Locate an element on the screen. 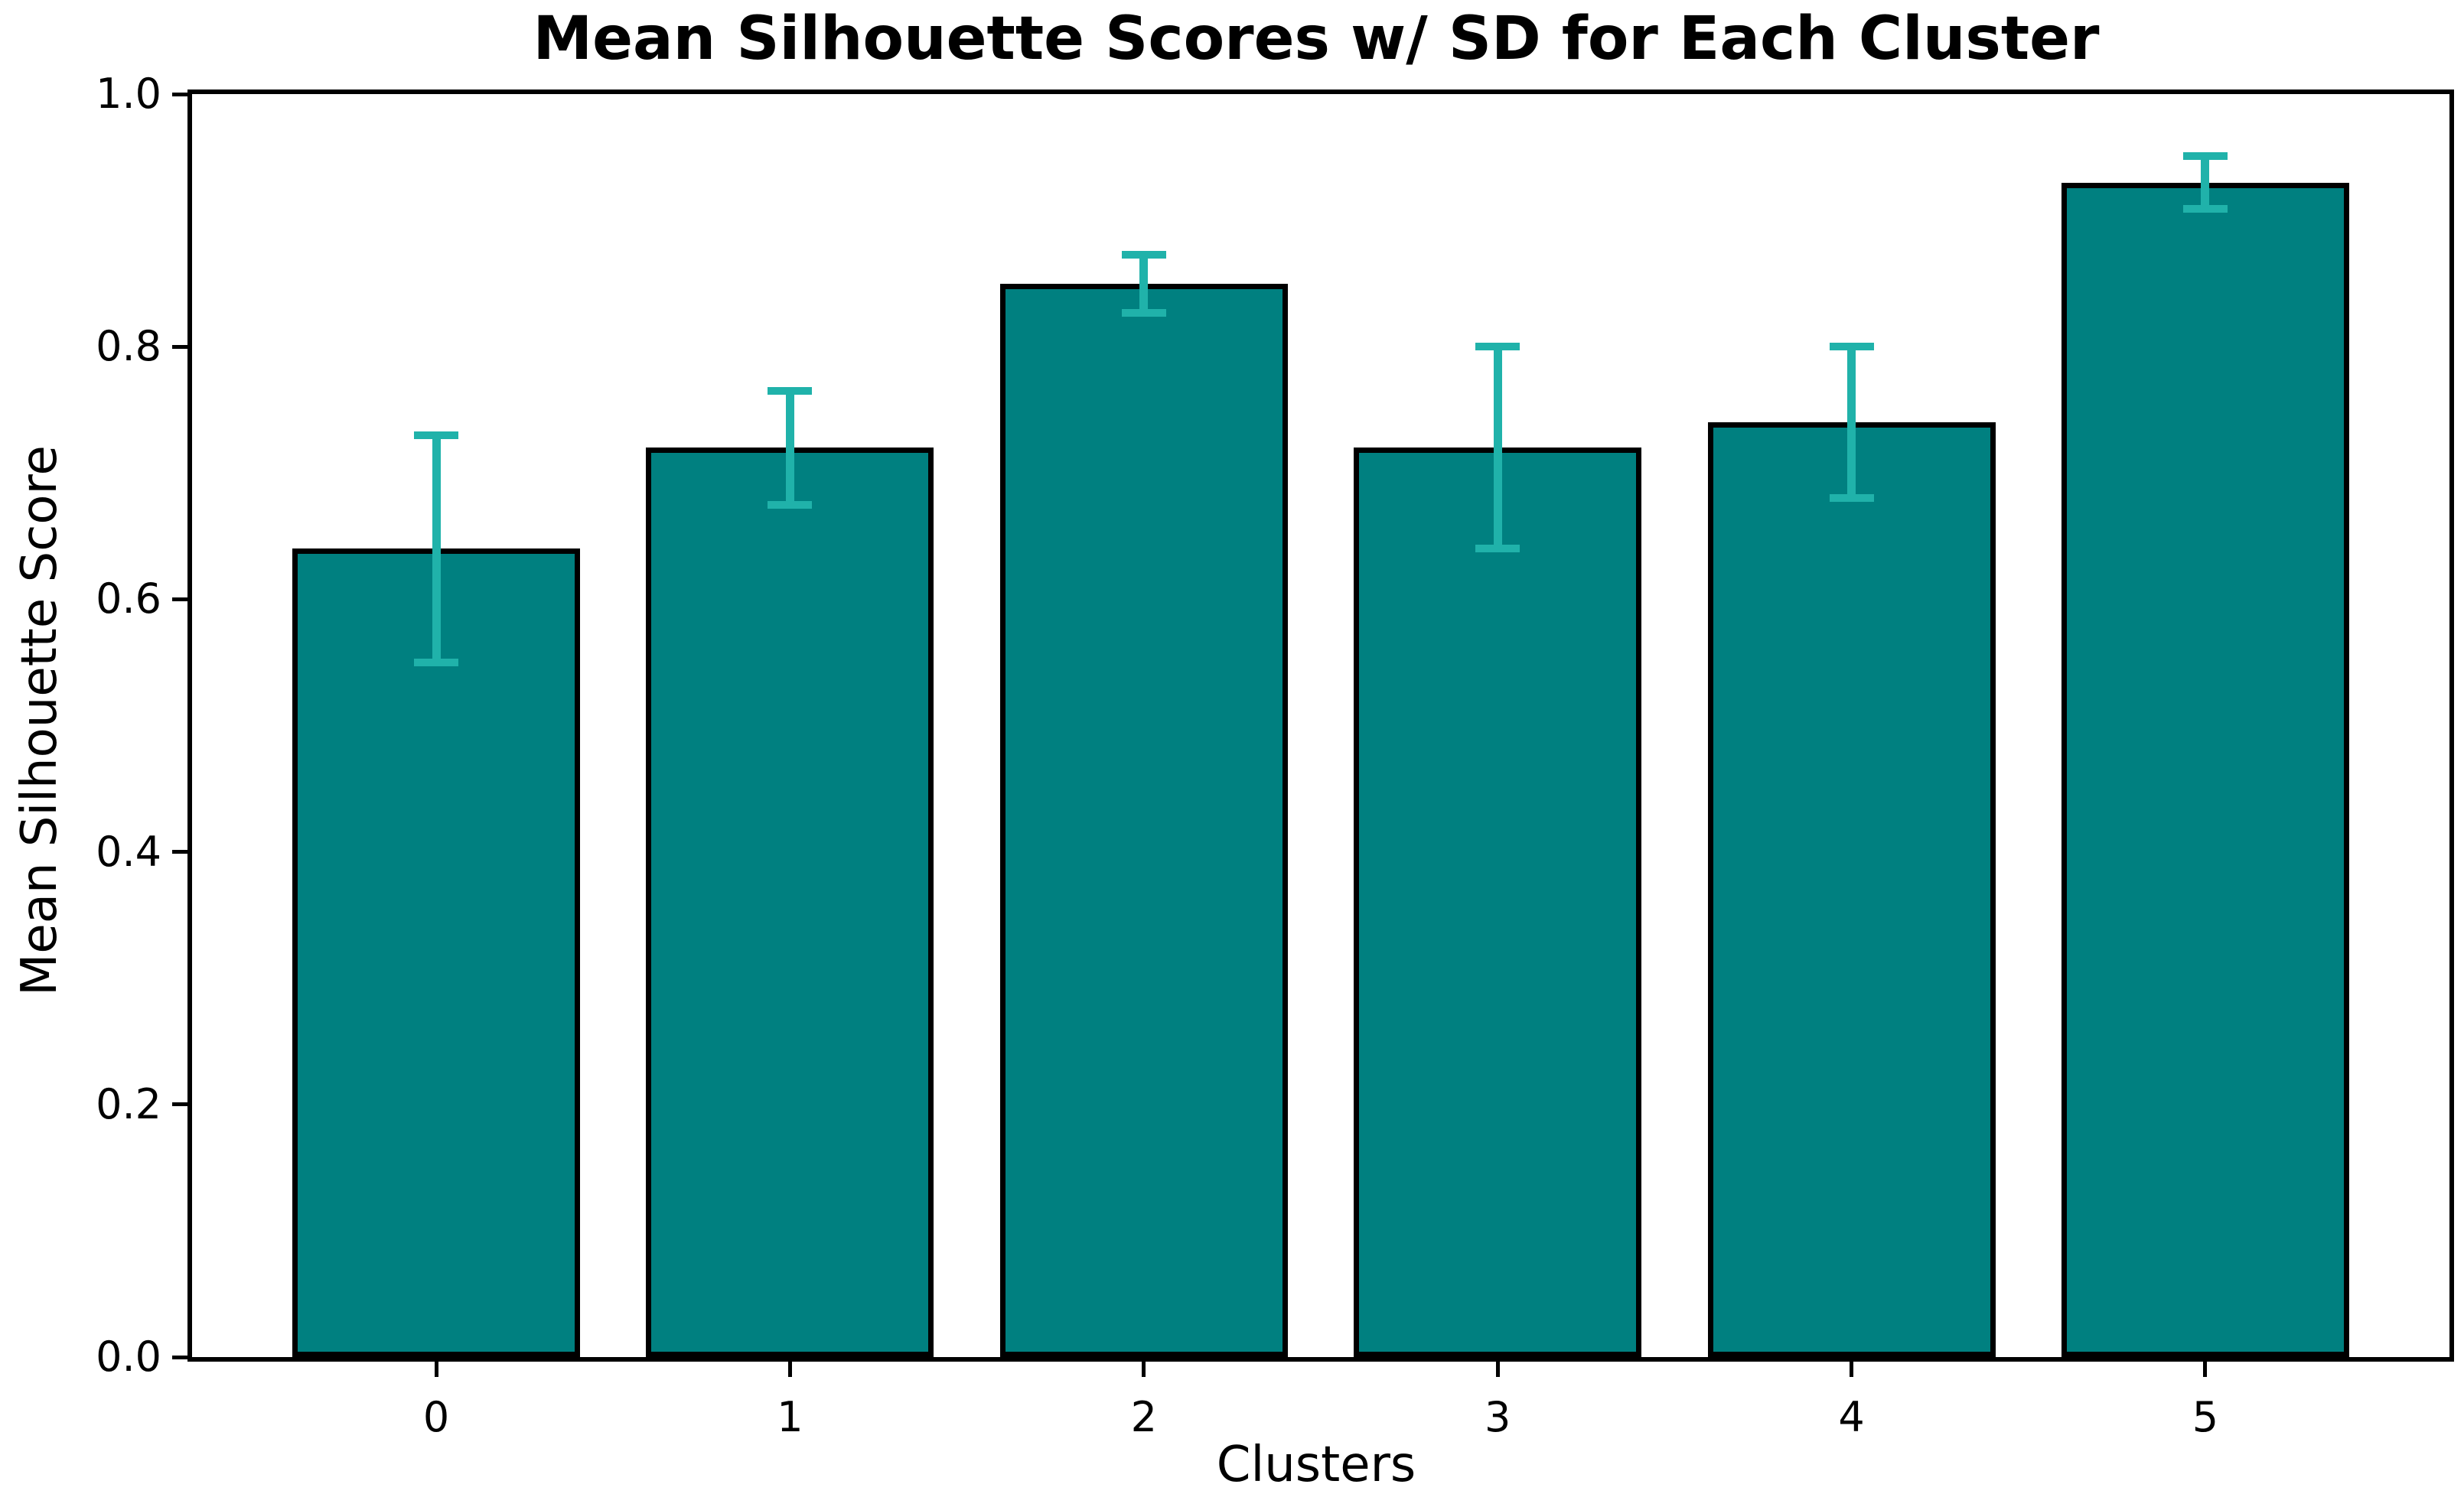  x-tick-label: 5 is located at coordinates (2205, 1417).